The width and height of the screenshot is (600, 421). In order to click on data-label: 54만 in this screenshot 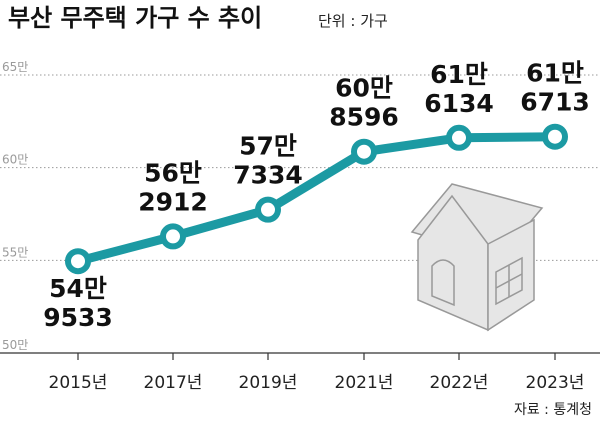, I will do `click(78, 288)`.